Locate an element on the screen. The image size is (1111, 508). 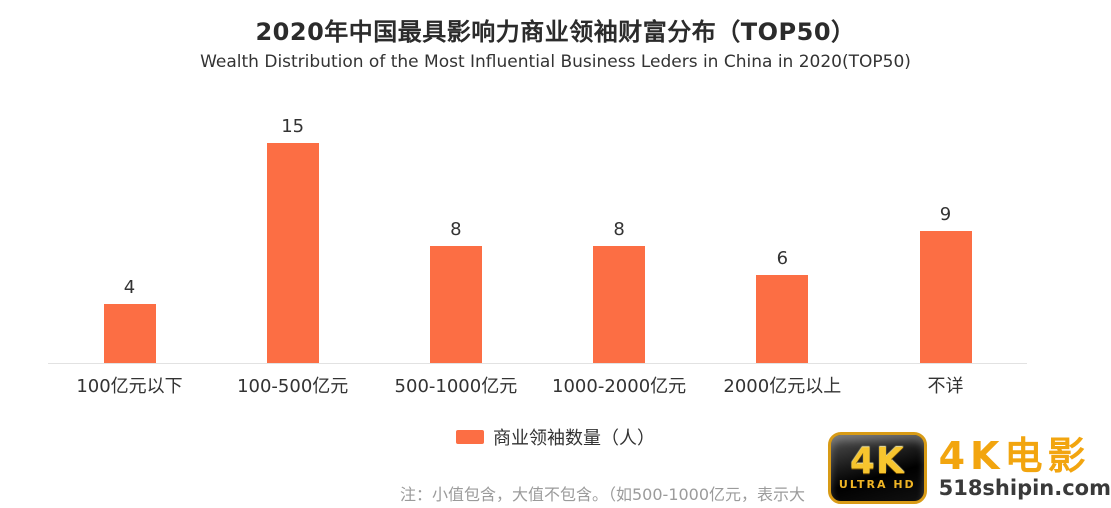
chart-title: 2020年中国最具影响力商业领袖财富分布（TOP50） is located at coordinates (555, 32).